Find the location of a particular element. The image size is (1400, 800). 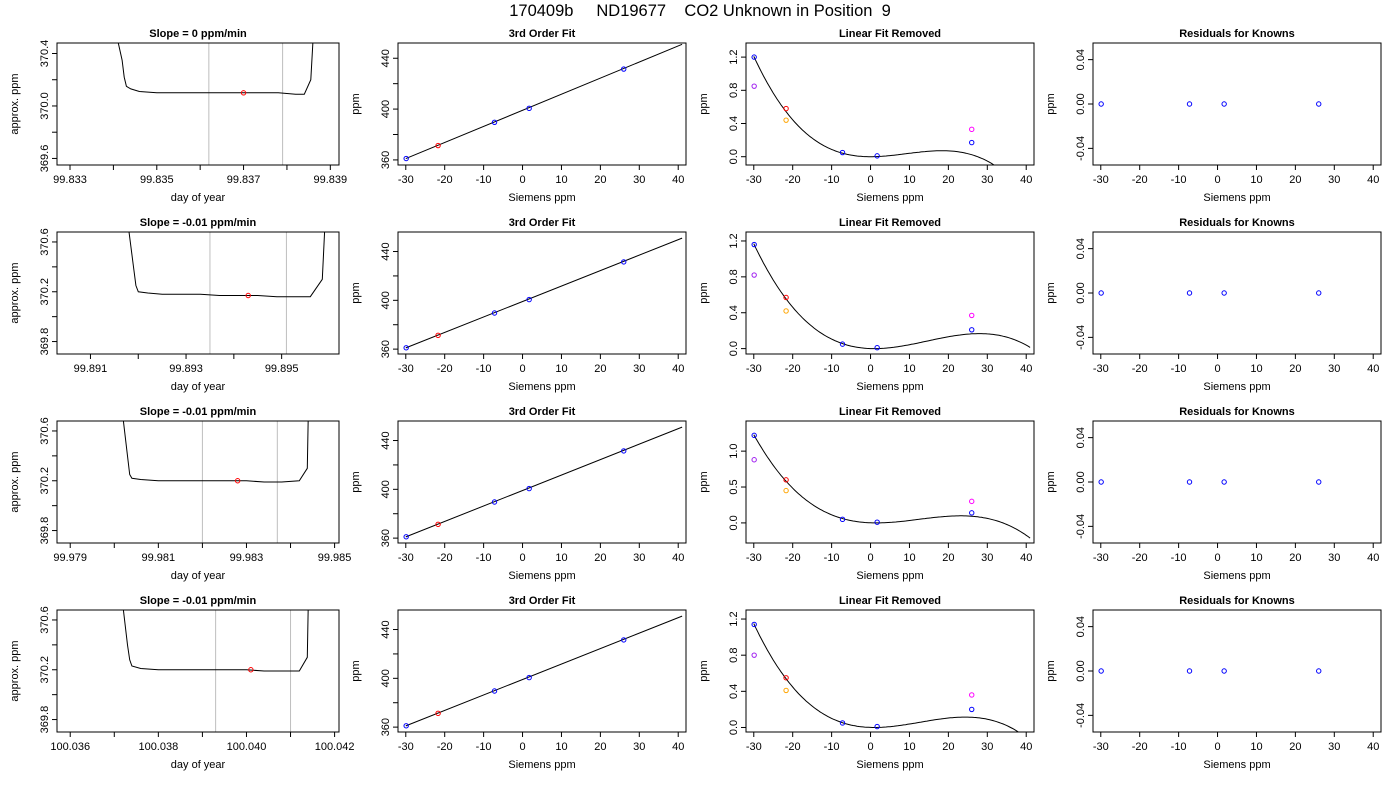

y-tick-label: 0.04 is located at coordinates (1081, 248).